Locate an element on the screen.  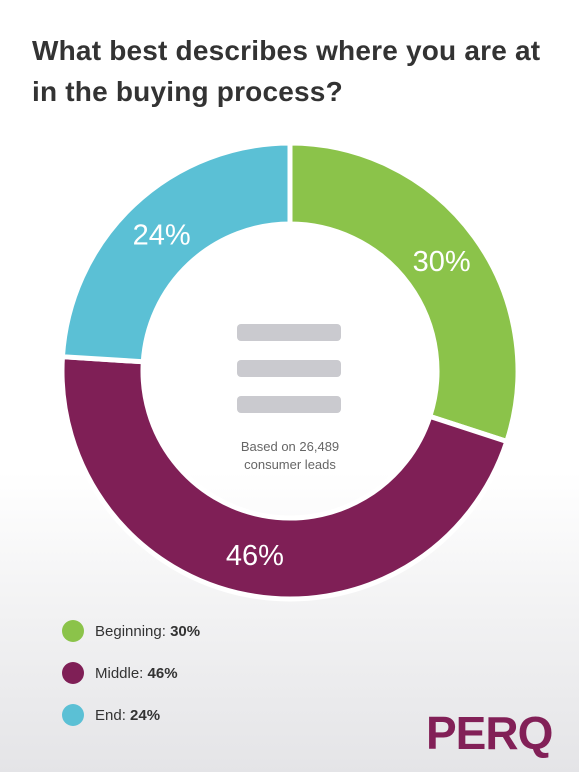
slice-label-end: 24% is located at coordinates (162, 235).